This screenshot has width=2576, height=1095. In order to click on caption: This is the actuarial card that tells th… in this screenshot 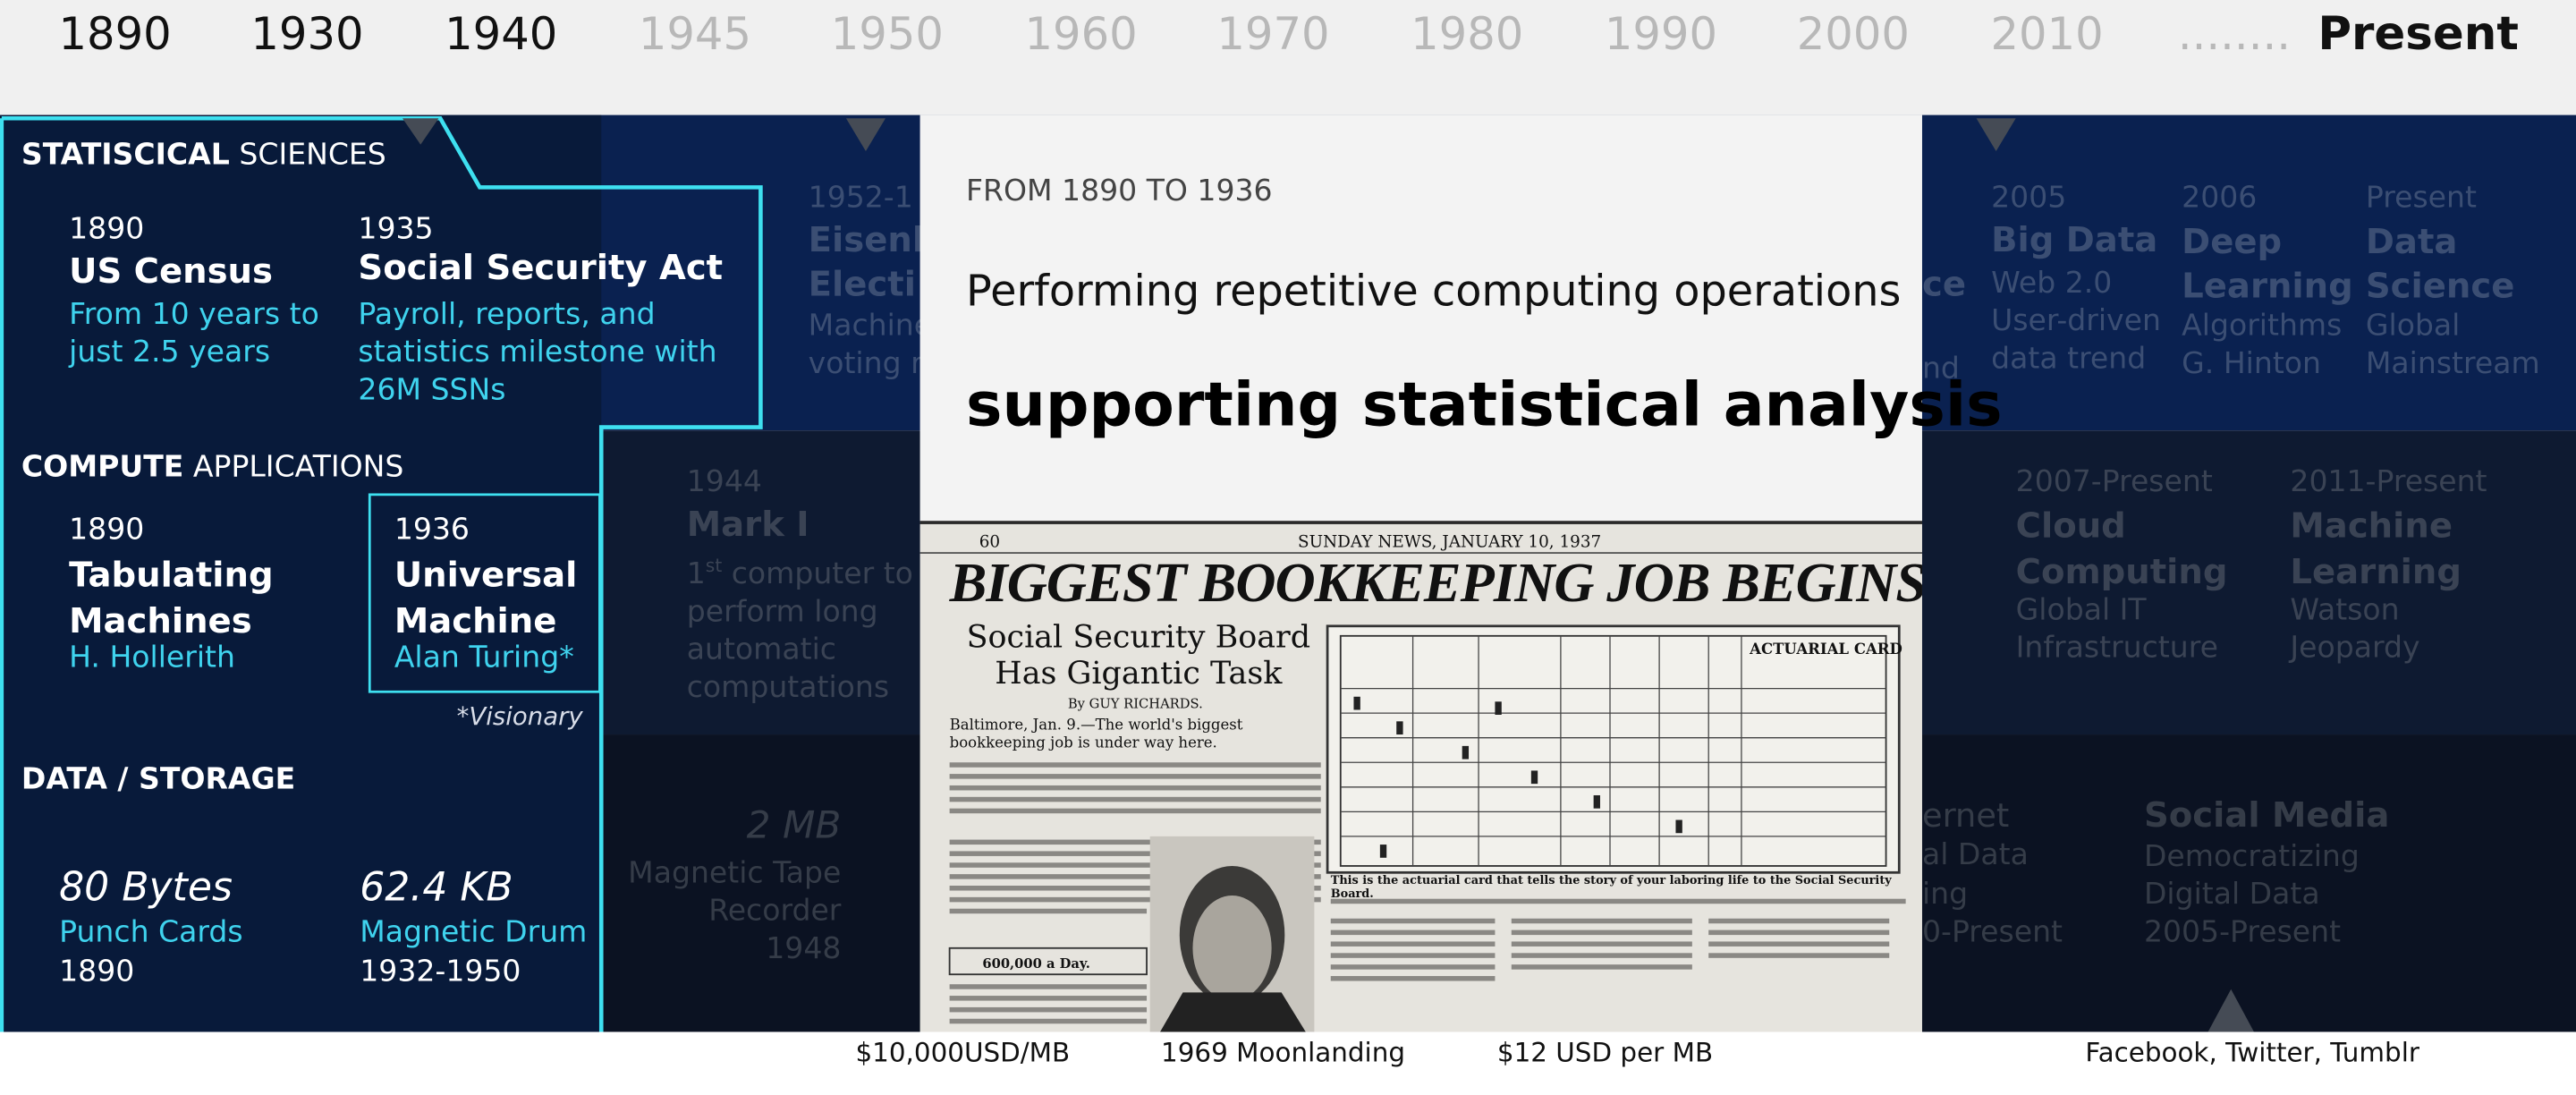, I will do `click(1611, 886)`.